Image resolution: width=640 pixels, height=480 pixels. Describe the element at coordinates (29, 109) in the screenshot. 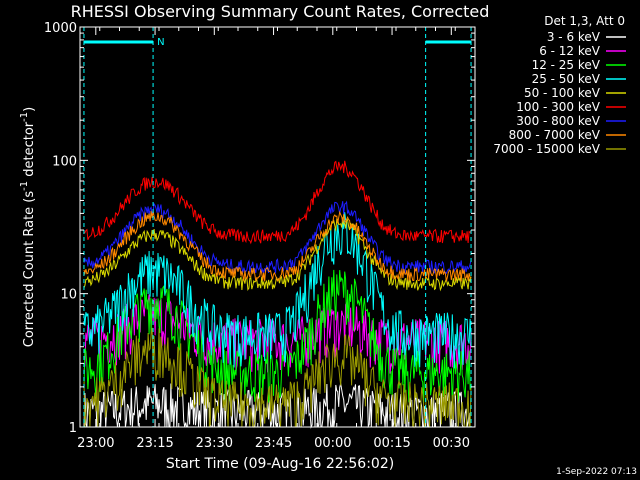

I see `y-label-suffix: )` at that location.